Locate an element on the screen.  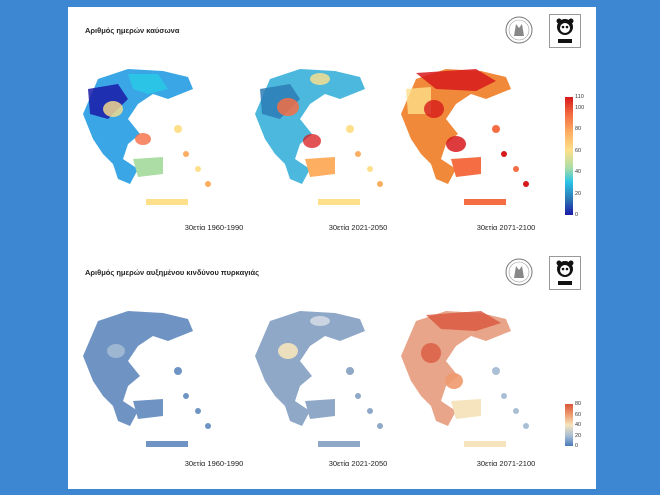
fire-risk-color-legend: 80 60 40 20 0 is located at coordinates (580, 427).